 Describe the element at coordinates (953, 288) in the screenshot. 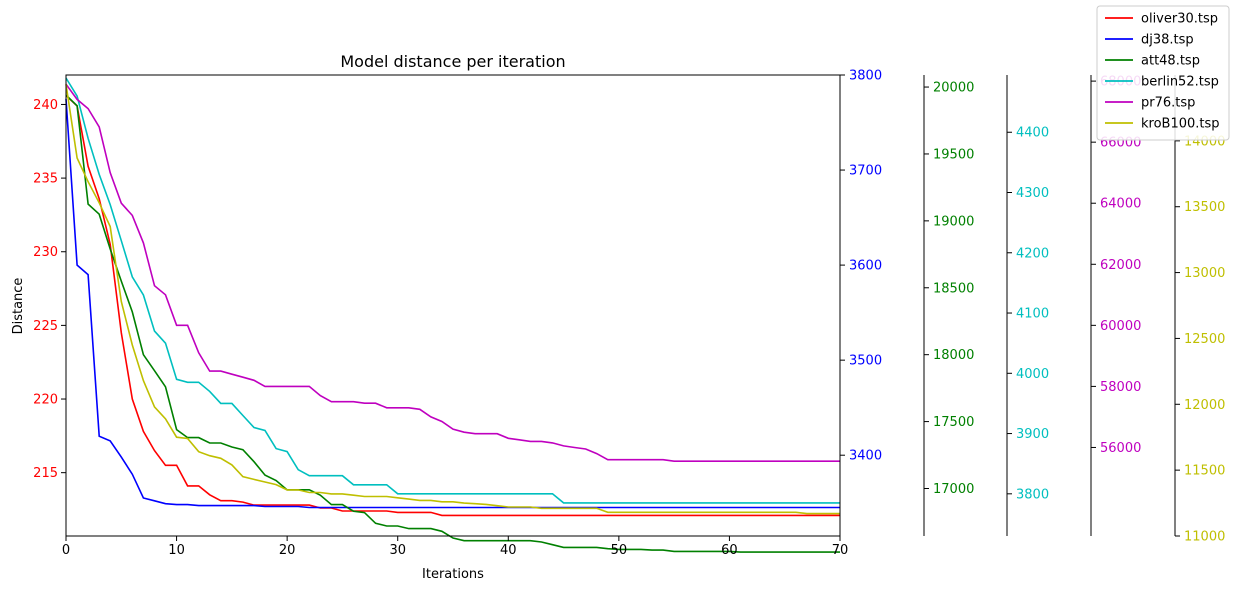

I see `y-tick-label-att48-tsp: 18500` at that location.